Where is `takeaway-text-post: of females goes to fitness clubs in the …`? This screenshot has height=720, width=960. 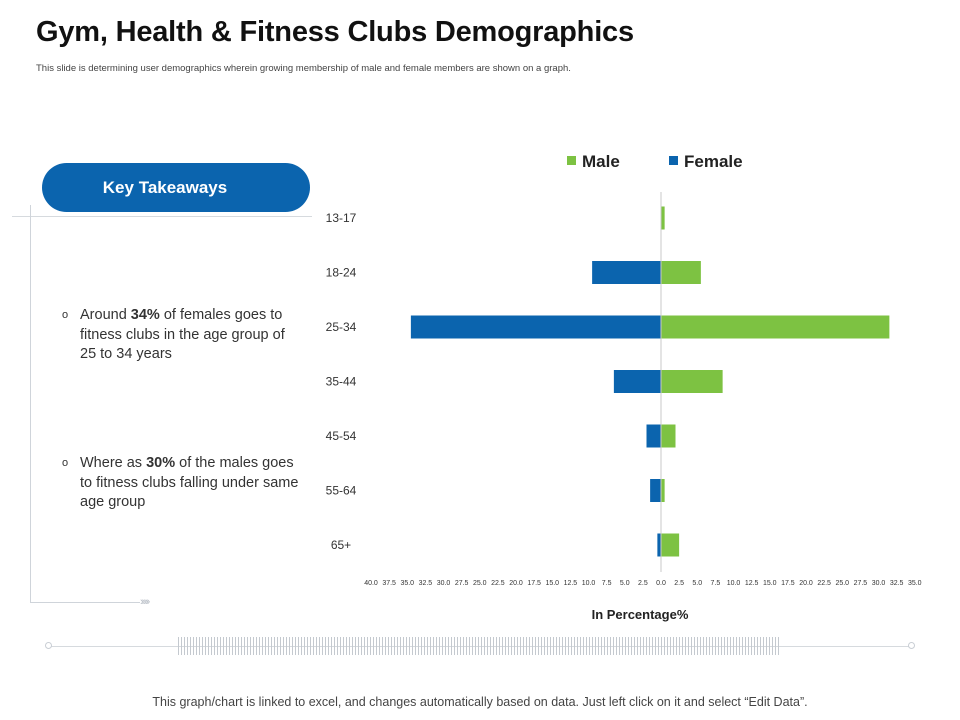
takeaway-text-post: of females goes to fitness clubs in the … is located at coordinates (182, 334).